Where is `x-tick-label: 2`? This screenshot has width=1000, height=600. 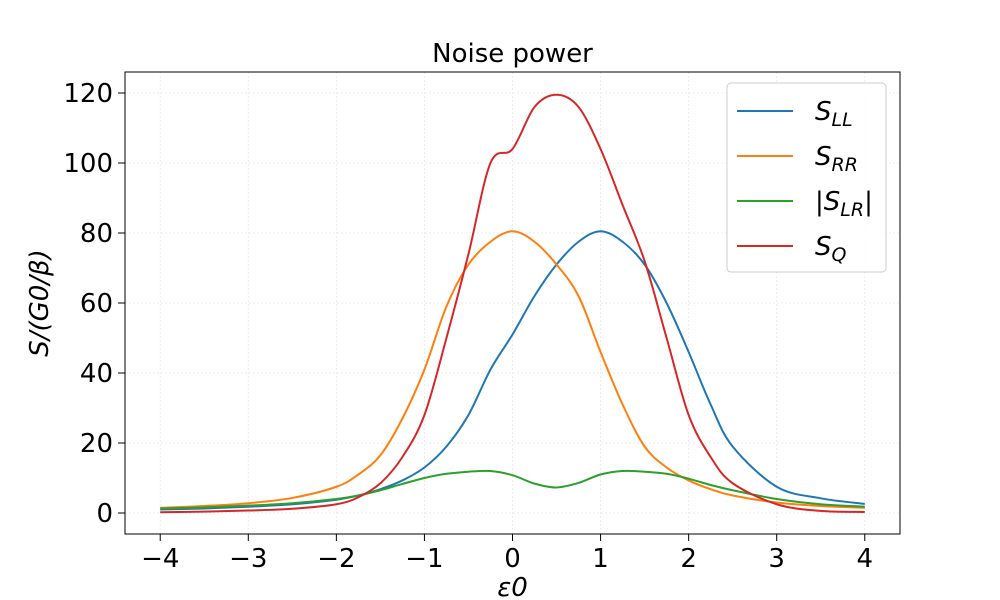 x-tick-label: 2 is located at coordinates (688, 559).